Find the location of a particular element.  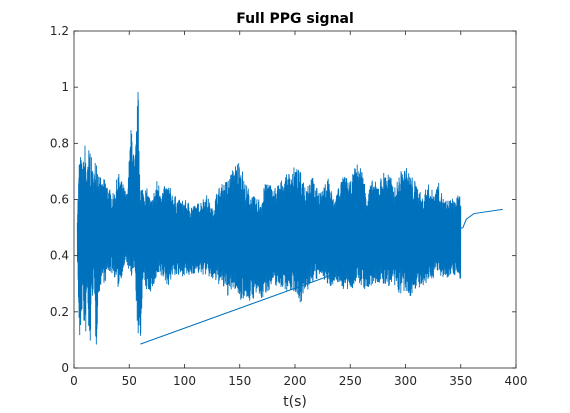

y-tick-label: 1 is located at coordinates (65, 87).